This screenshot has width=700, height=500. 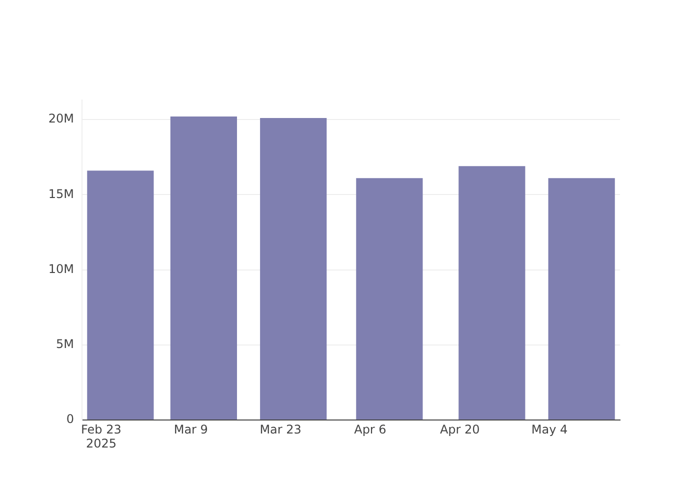 I want to click on x-tick-label: Apr 6, so click(x=370, y=429).